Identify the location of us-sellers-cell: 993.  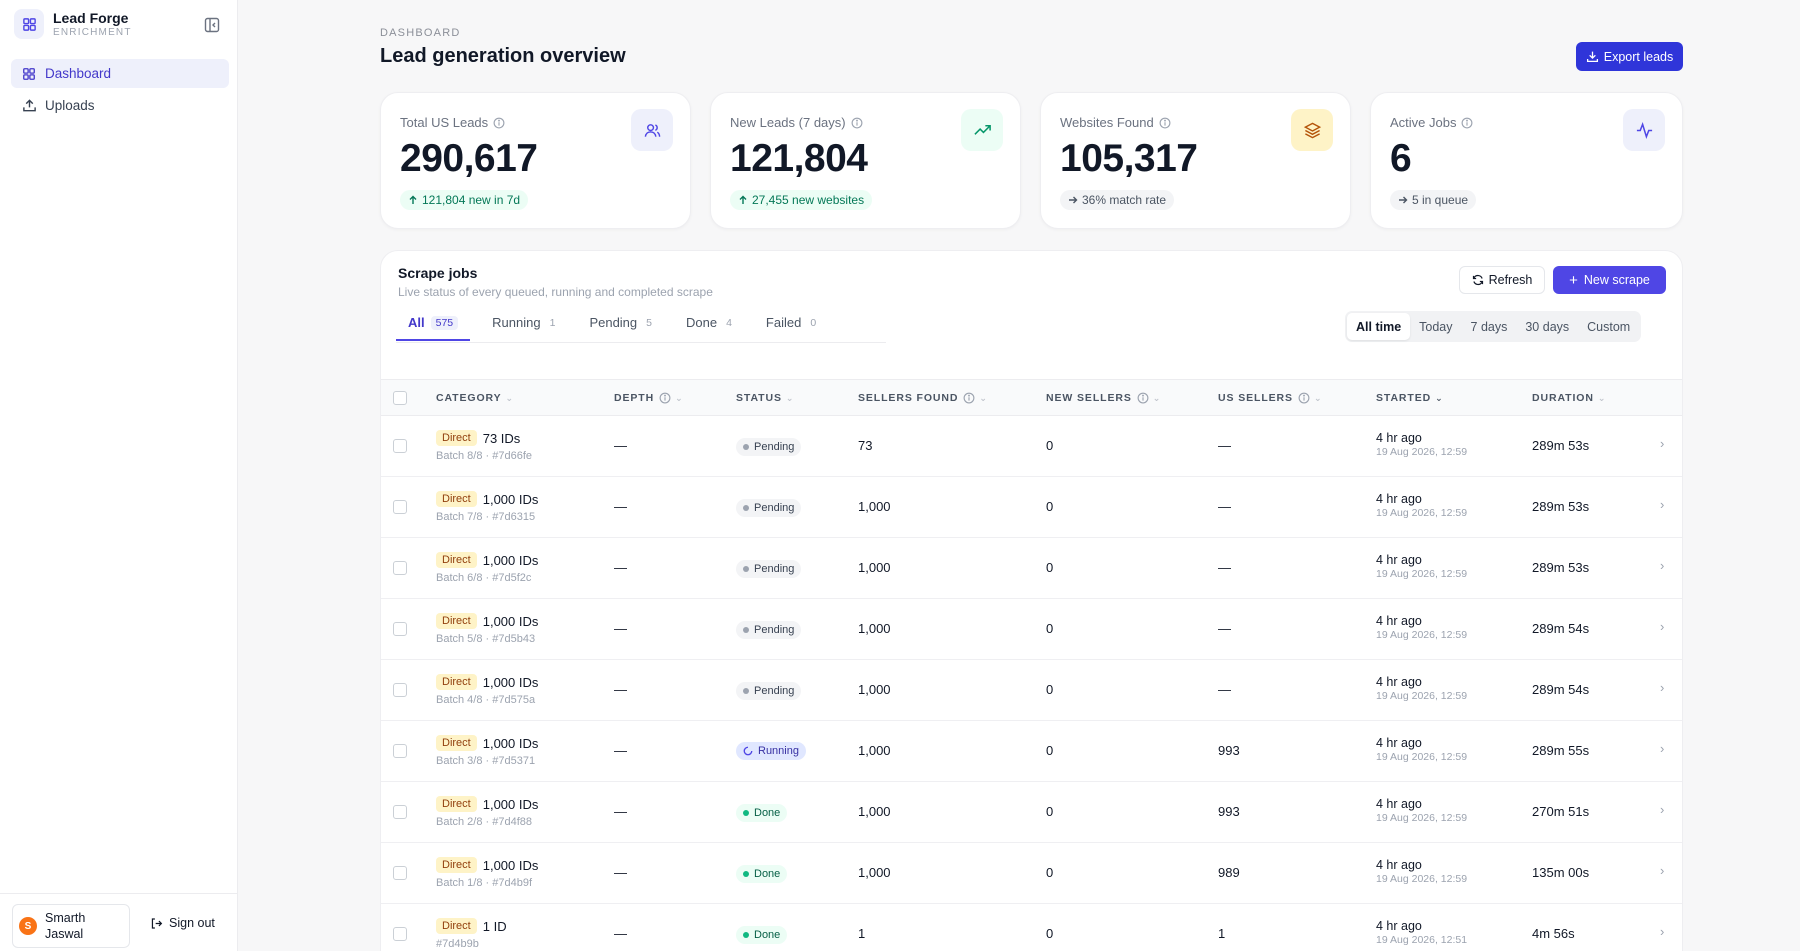
(1229, 750).